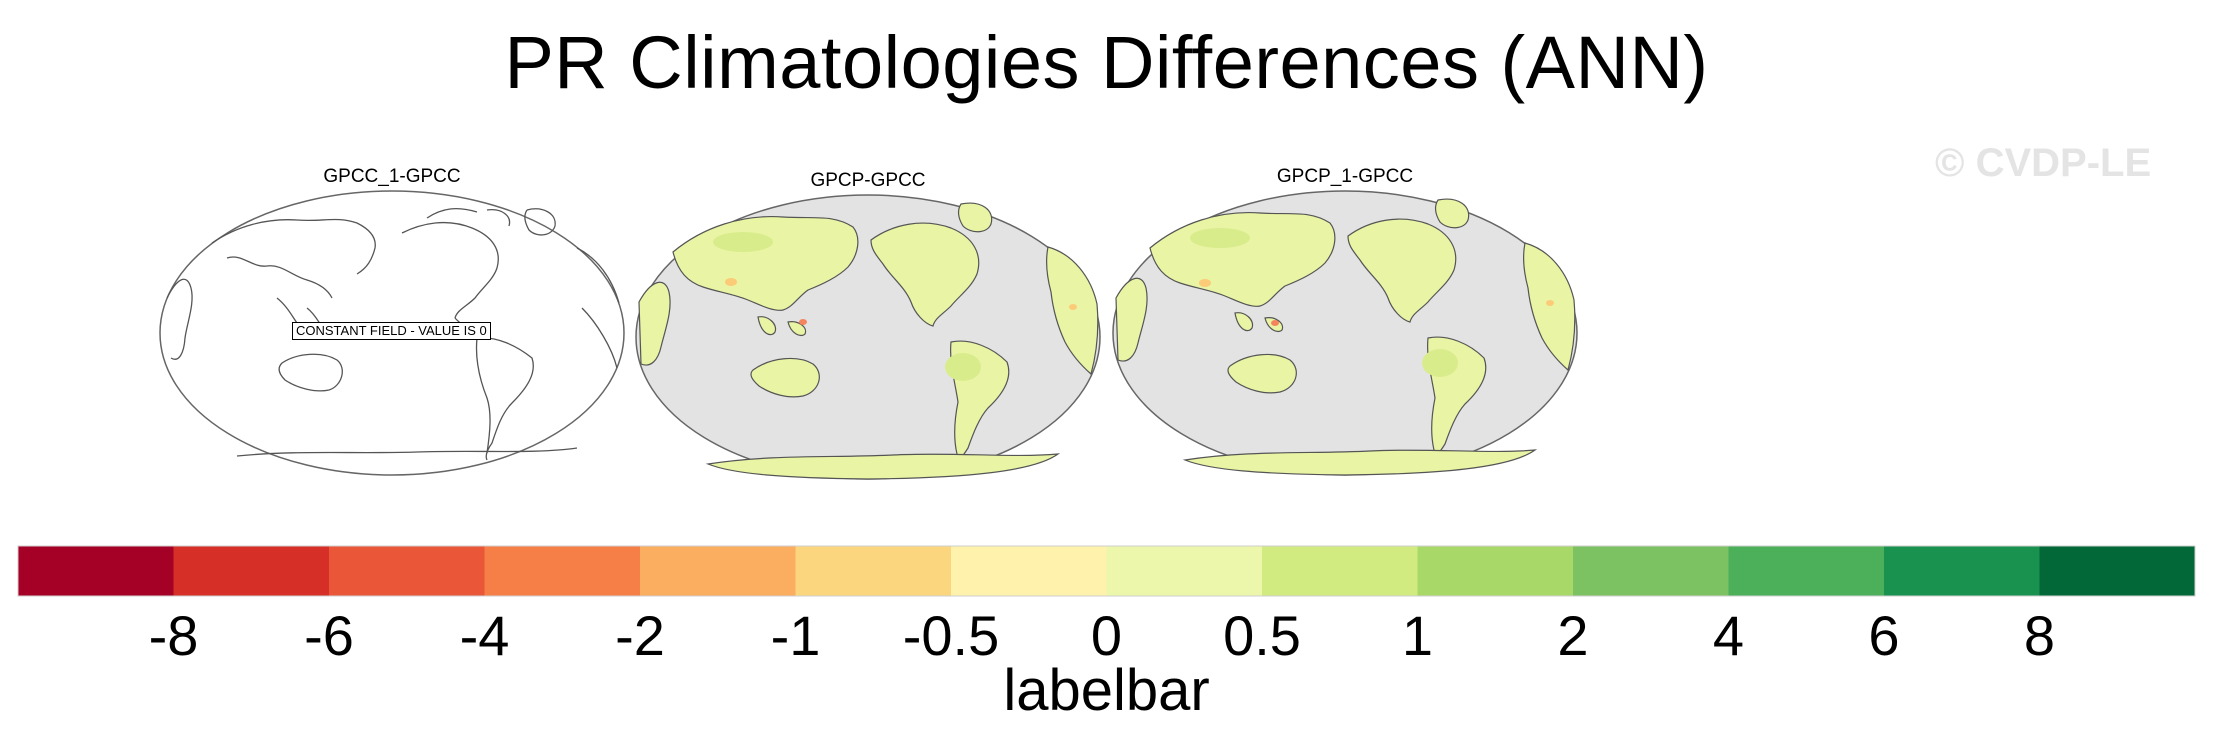  I want to click on labelbar-tick-label: -0.5, so click(951, 635).